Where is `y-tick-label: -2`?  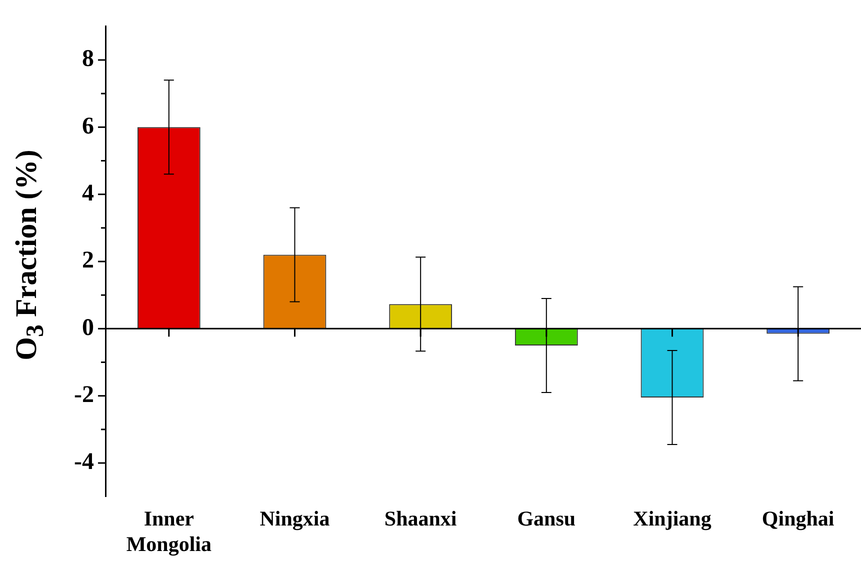
y-tick-label: -2 is located at coordinates (84, 395).